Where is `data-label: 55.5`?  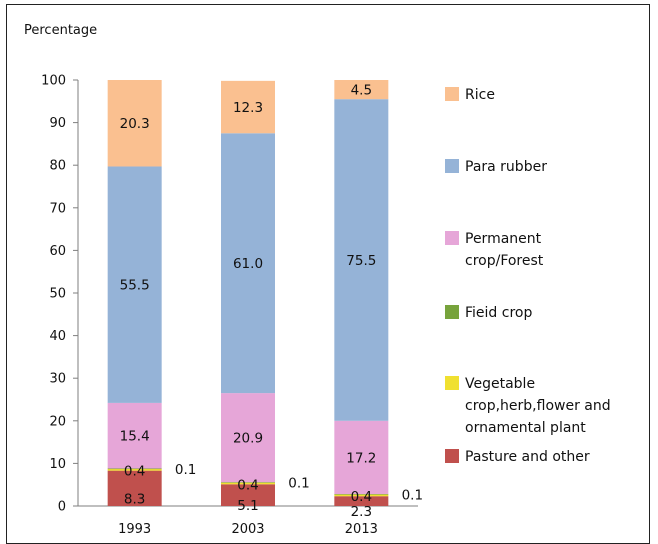
data-label: 55.5 is located at coordinates (135, 286).